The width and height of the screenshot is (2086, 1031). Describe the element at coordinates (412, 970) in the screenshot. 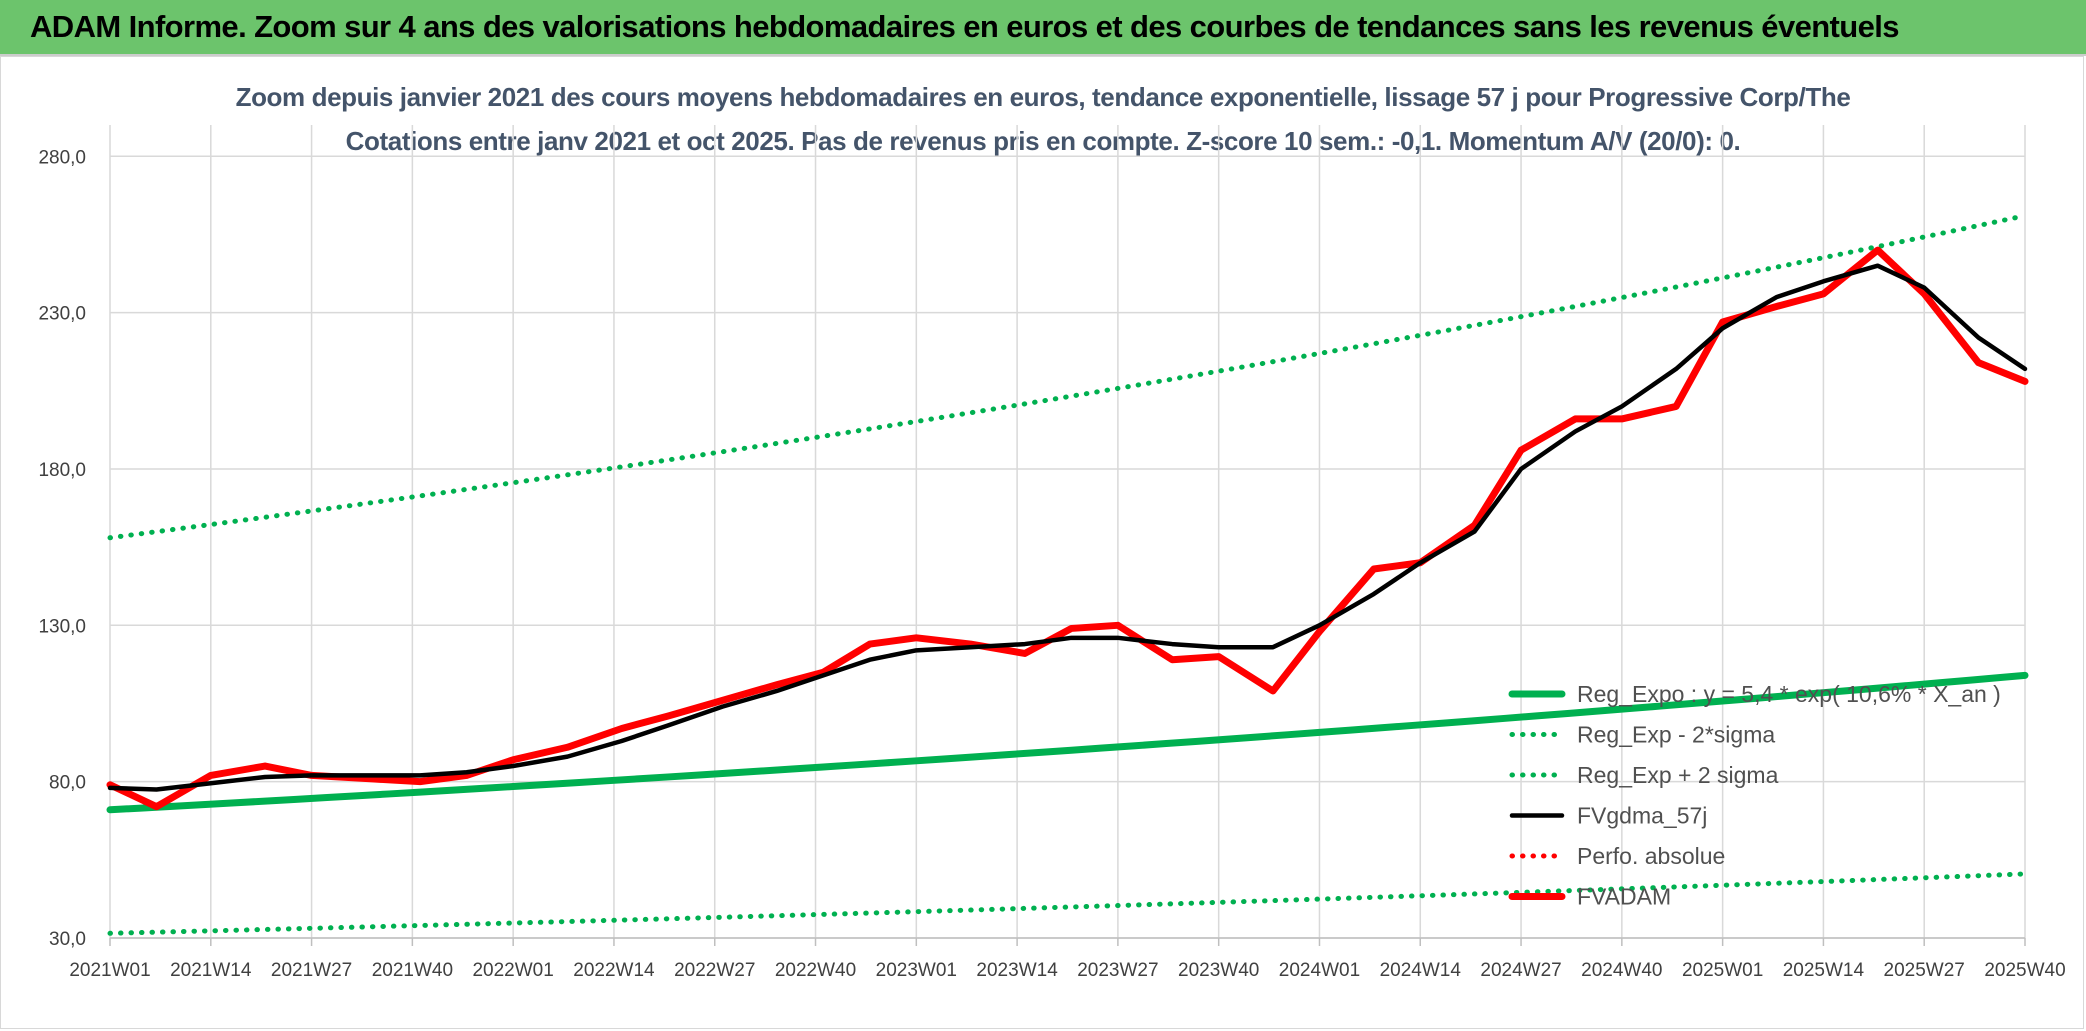

I see `x-tick-label: 2021W40` at that location.